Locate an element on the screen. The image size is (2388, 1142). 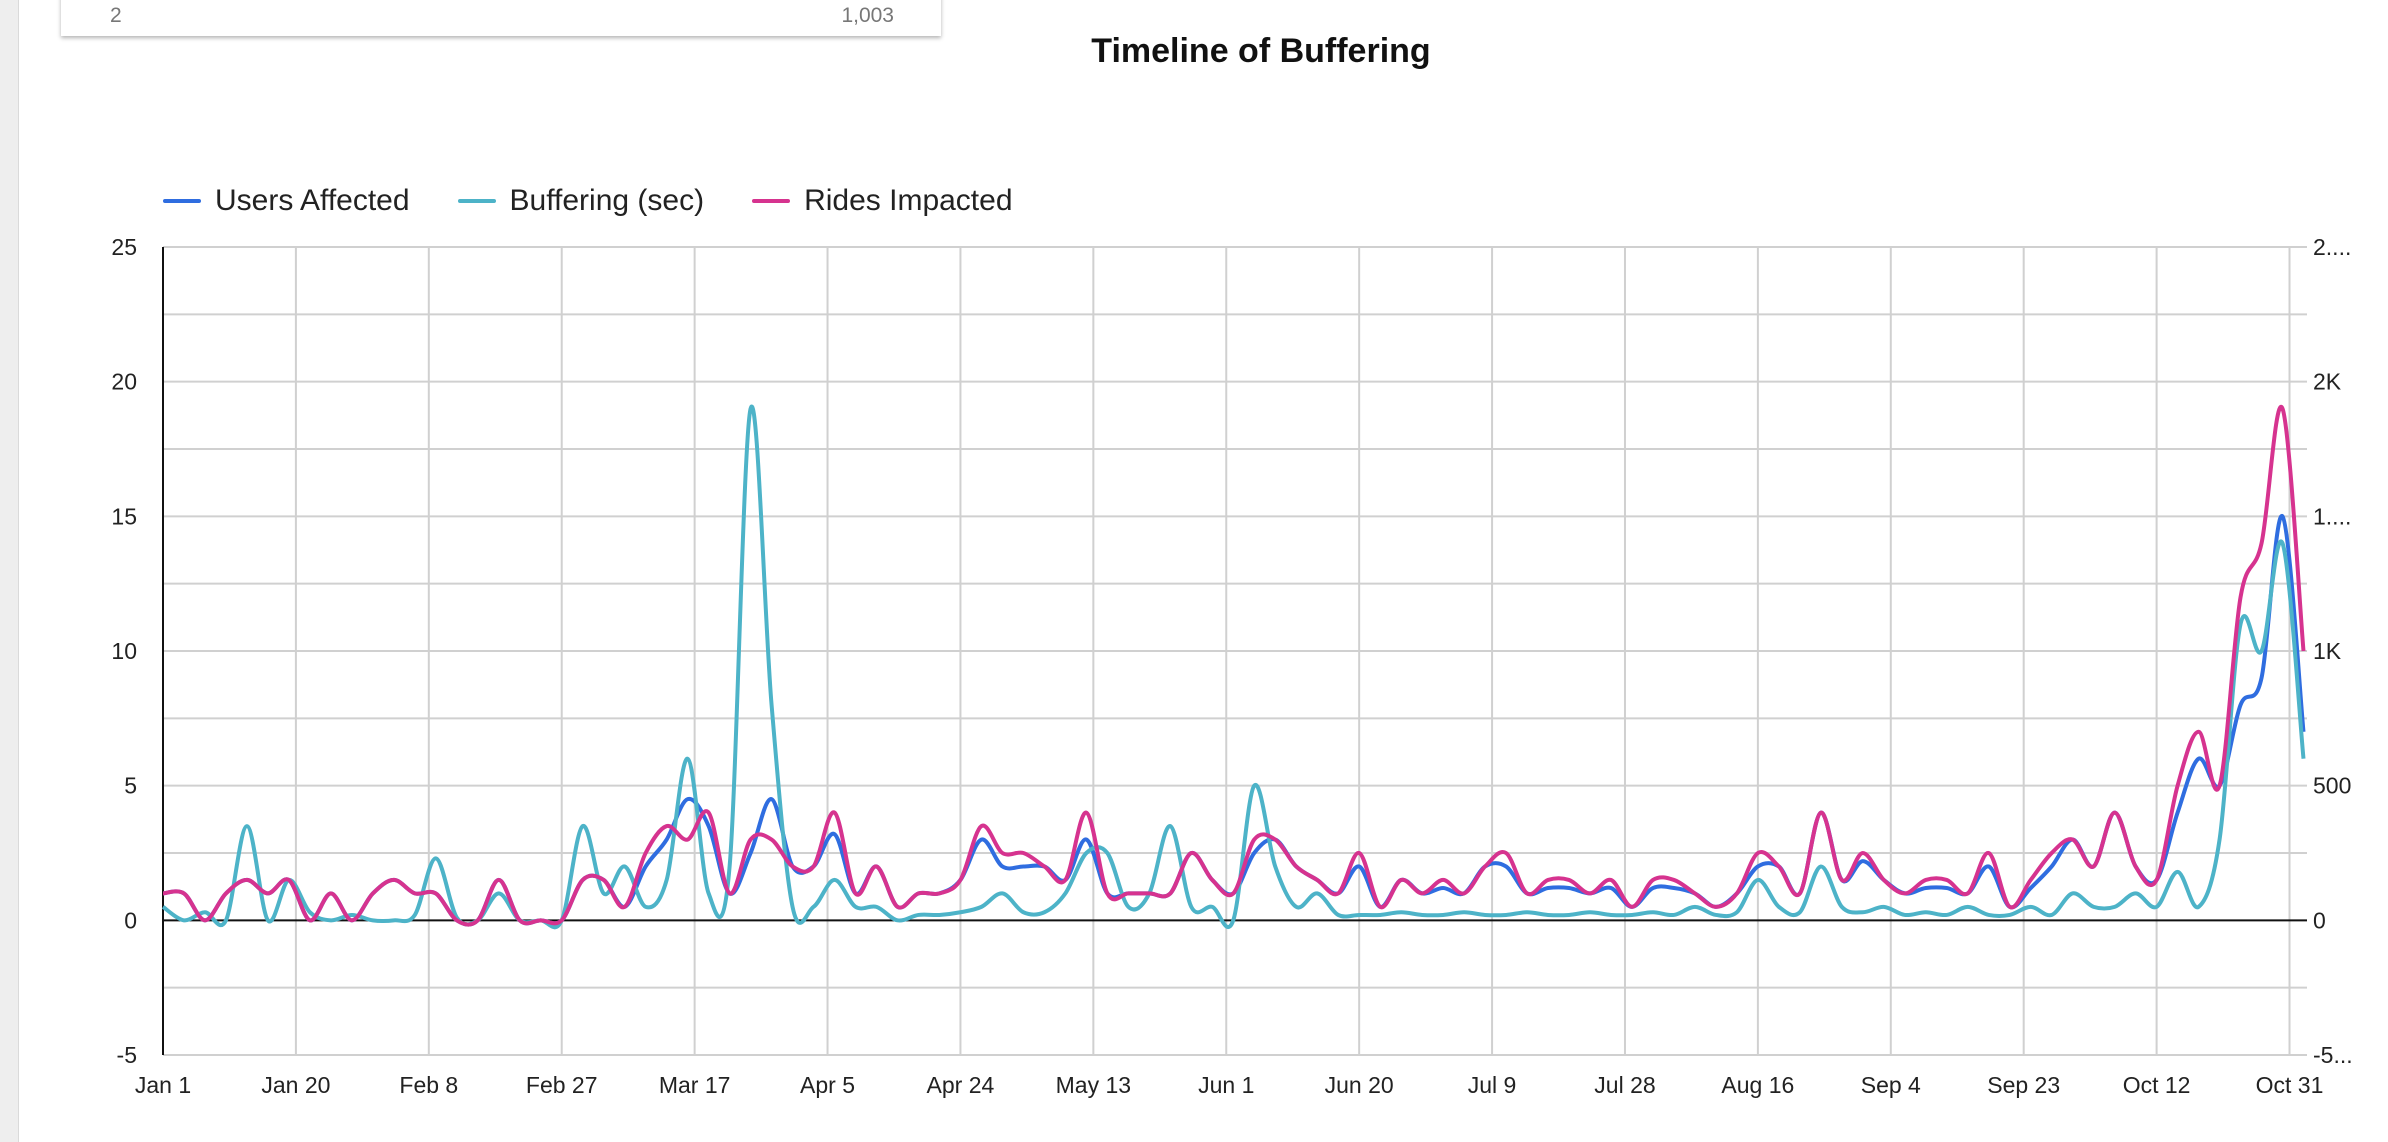
x-tick-label: Mar 17 is located at coordinates (695, 1085).